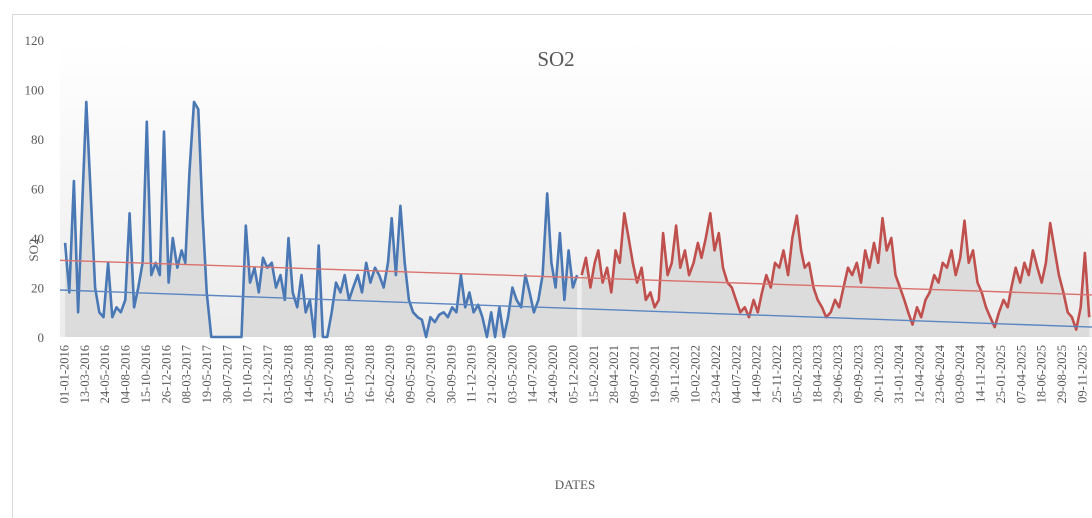  I want to click on chart-title: SO2, so click(555, 59).